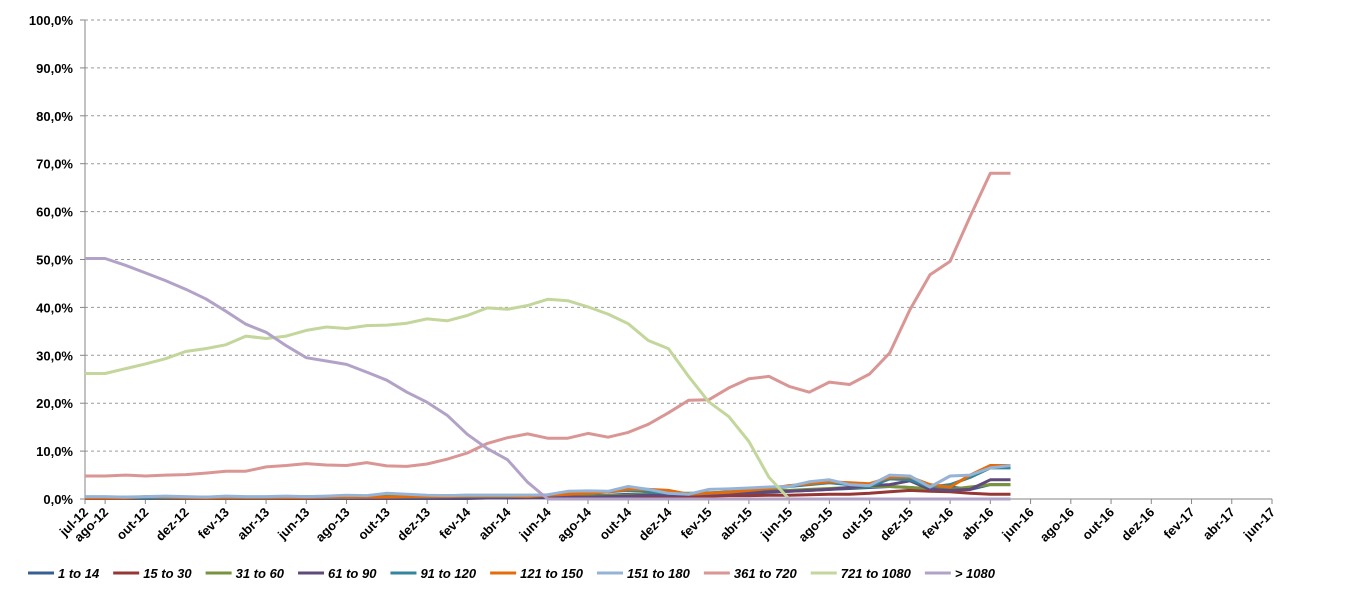  I want to click on x-tick-label: dez-12, so click(171, 524).